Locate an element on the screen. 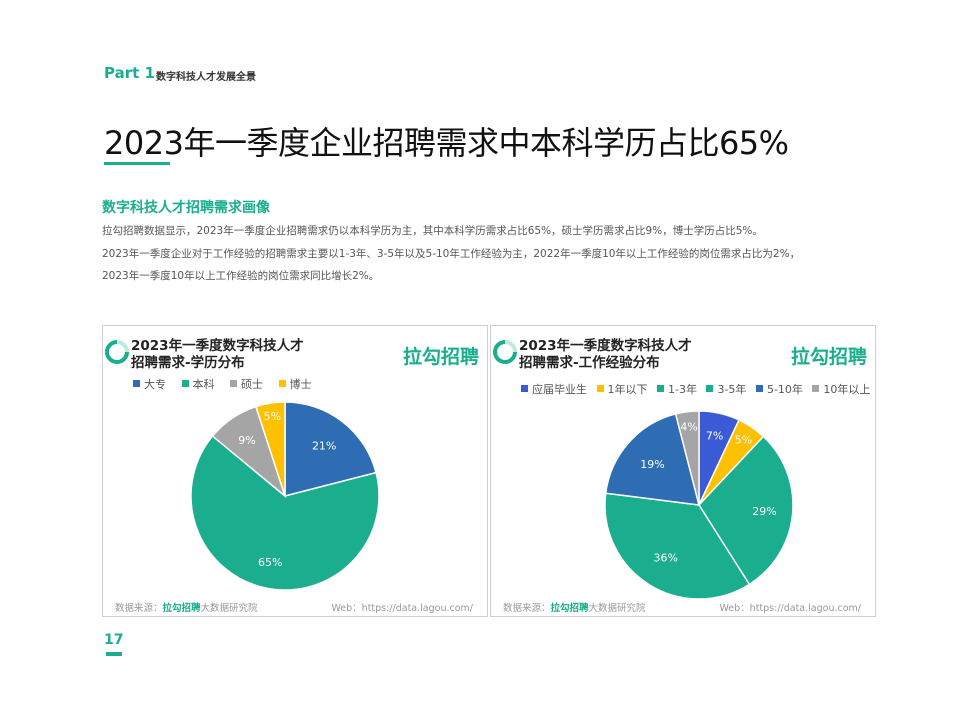 This screenshot has height=720, width=960. pie-label-应届毕业生: 7% is located at coordinates (714, 435).